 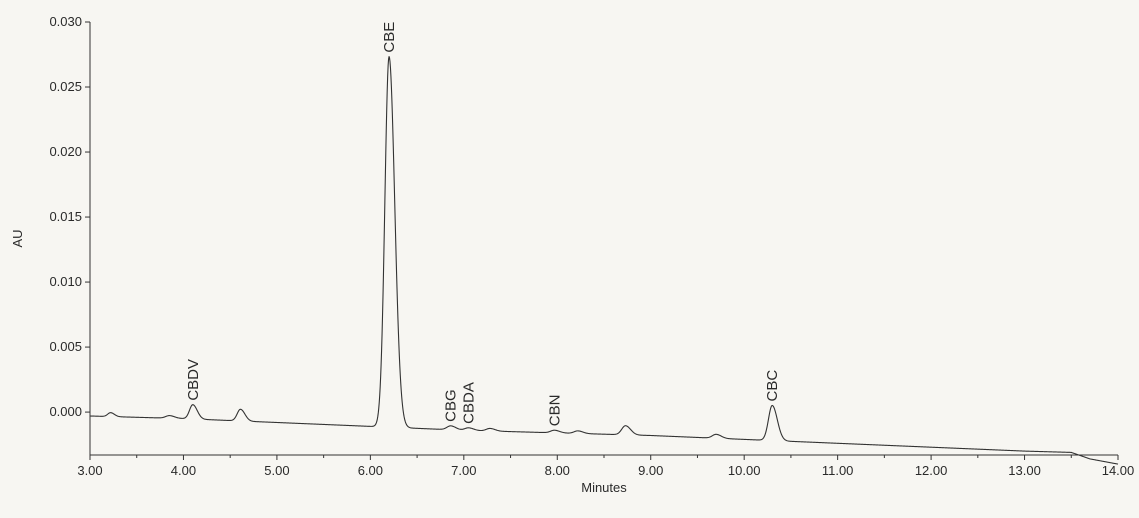 What do you see at coordinates (193, 380) in the screenshot?
I see `peak-label: CBDV` at bounding box center [193, 380].